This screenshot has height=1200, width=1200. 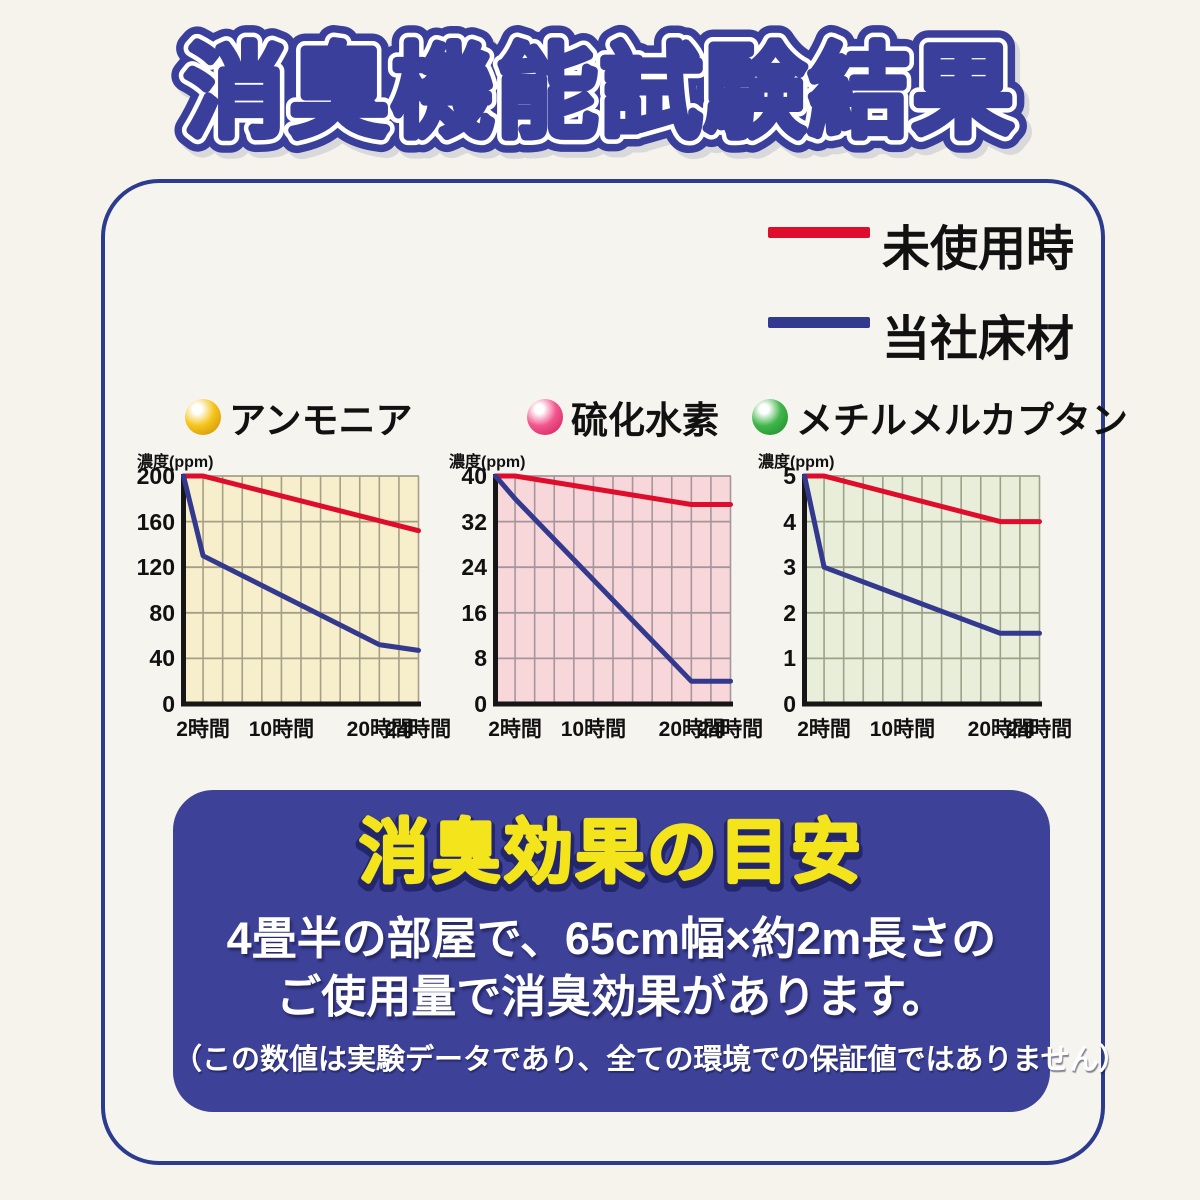 What do you see at coordinates (155, 476) in the screenshot?
I see `y-tick-label: 200` at bounding box center [155, 476].